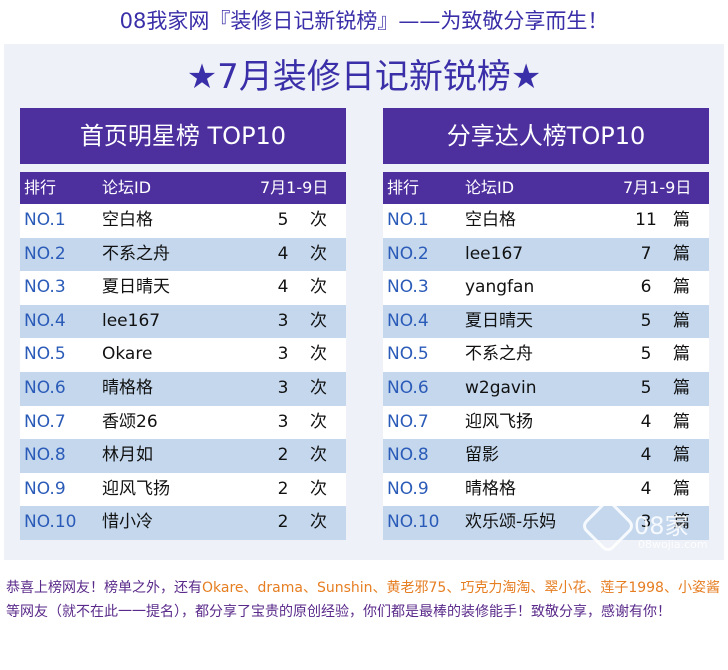 The width and height of the screenshot is (728, 670). What do you see at coordinates (127, 187) in the screenshot?
I see `header-id: 论坛ID` at bounding box center [127, 187].